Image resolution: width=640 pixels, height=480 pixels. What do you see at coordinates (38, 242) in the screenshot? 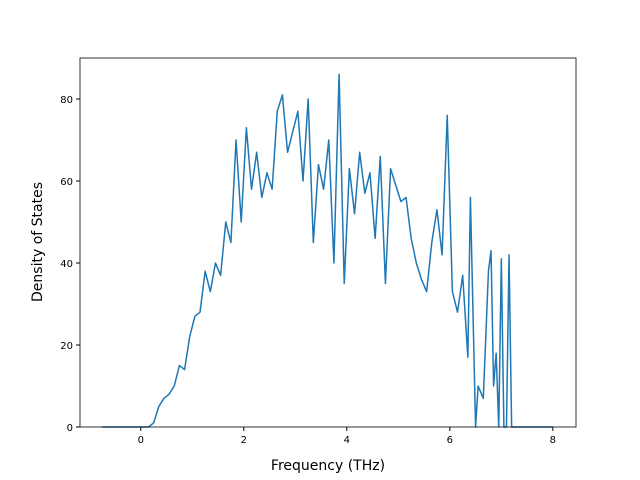
I see `y-axis-label: Density of States` at bounding box center [38, 242].